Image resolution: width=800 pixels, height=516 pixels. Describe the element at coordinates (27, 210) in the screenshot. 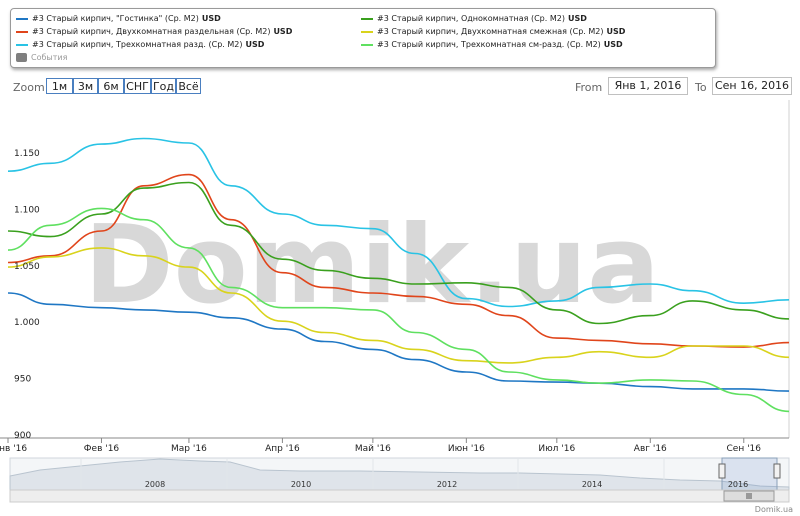

I see `y-tick-label: 1.100` at that location.